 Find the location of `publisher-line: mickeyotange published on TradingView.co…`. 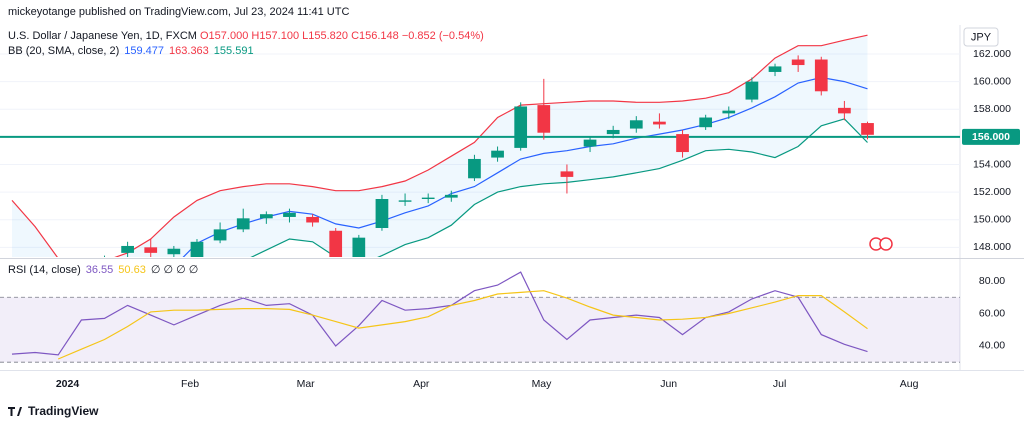

publisher-line: mickeyotange published on TradingView.co… is located at coordinates (178, 12).